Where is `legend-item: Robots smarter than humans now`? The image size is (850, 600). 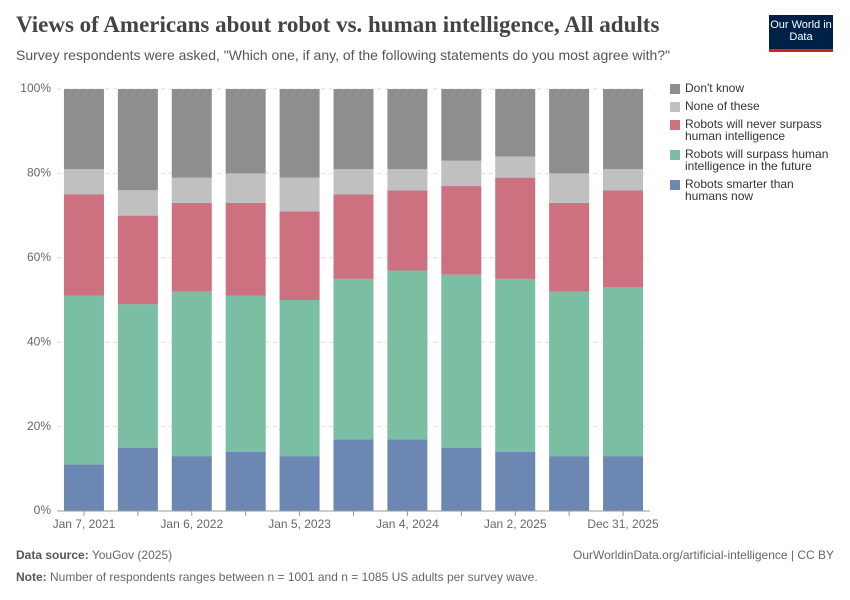
legend-item: Robots smarter than humans now is located at coordinates (755, 190).